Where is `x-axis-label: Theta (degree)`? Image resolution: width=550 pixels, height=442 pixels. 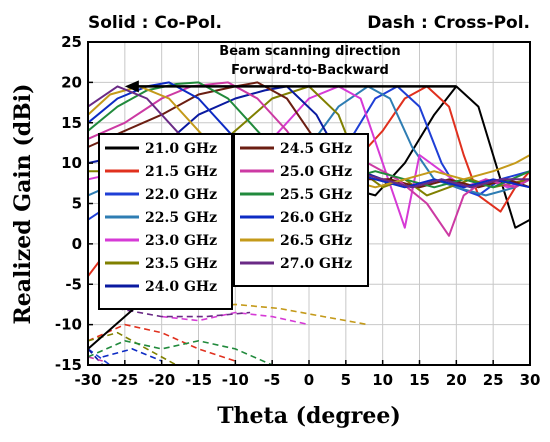 x-axis-label: Theta (degree) is located at coordinates (309, 416).